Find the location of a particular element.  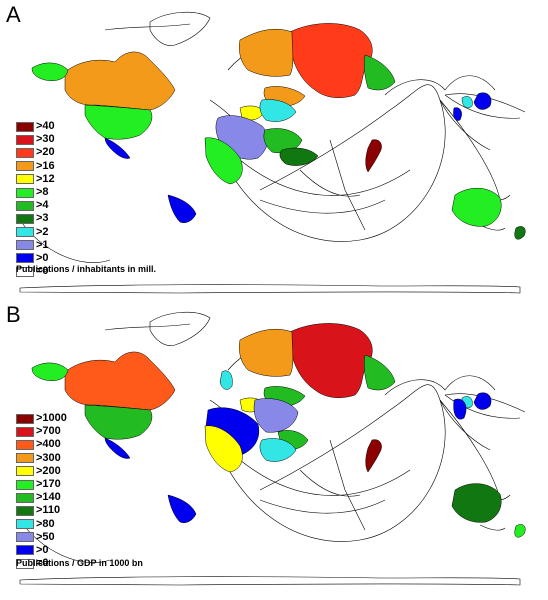

legend-entry: >0 is located at coordinates (41, 550).